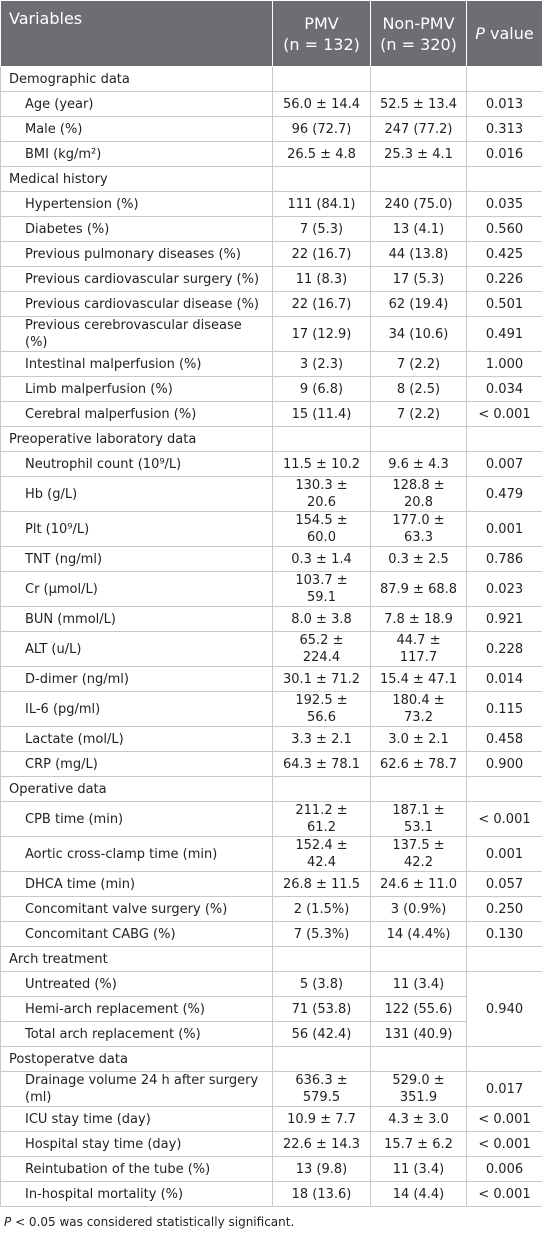 The image size is (542, 1237). Describe the element at coordinates (504, 934) in the screenshot. I see `cell-value: 0.130` at that location.